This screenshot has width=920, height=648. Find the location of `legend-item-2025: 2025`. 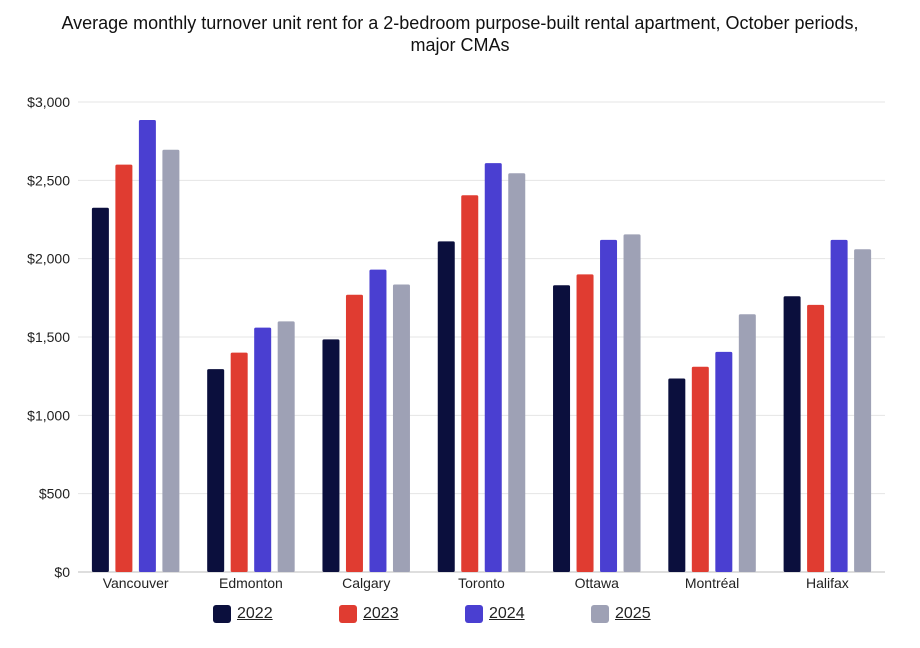

legend-item-2025: 2025 is located at coordinates (621, 614).